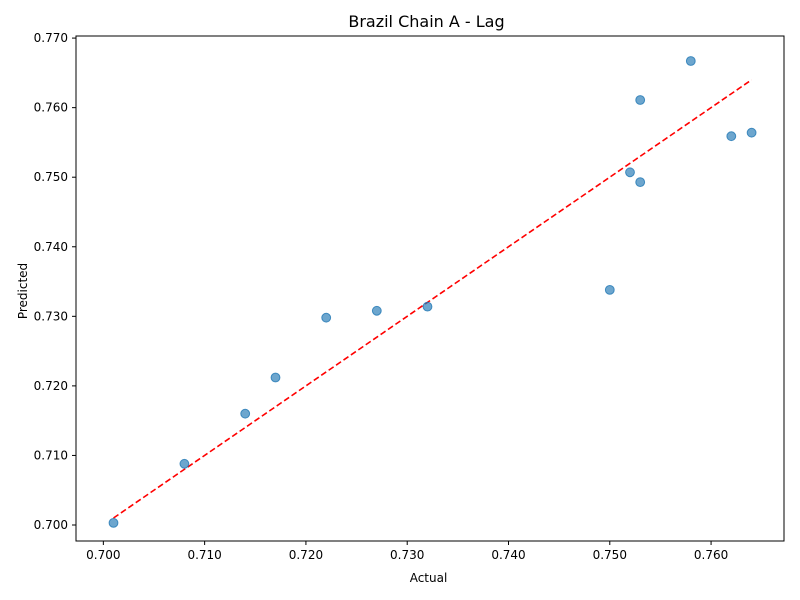 This screenshot has height=600, width=800. Describe the element at coordinates (711, 555) in the screenshot. I see `x-tick-label: 0.760` at that location.